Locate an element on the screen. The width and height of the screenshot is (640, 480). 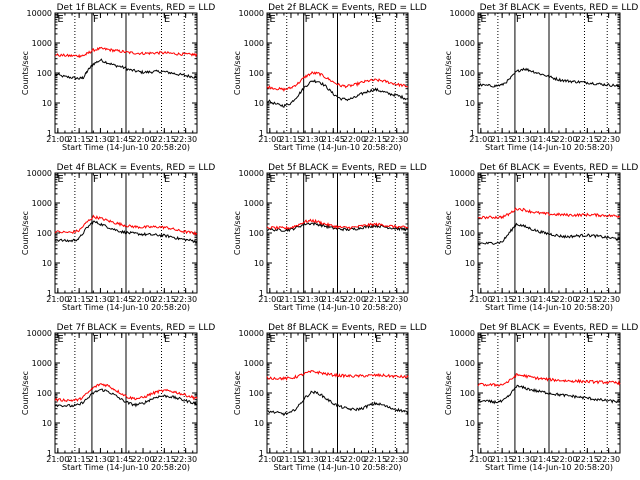
panel-title: Det 5f BLACK = Events, RED = LLD is located at coordinates (347, 168).